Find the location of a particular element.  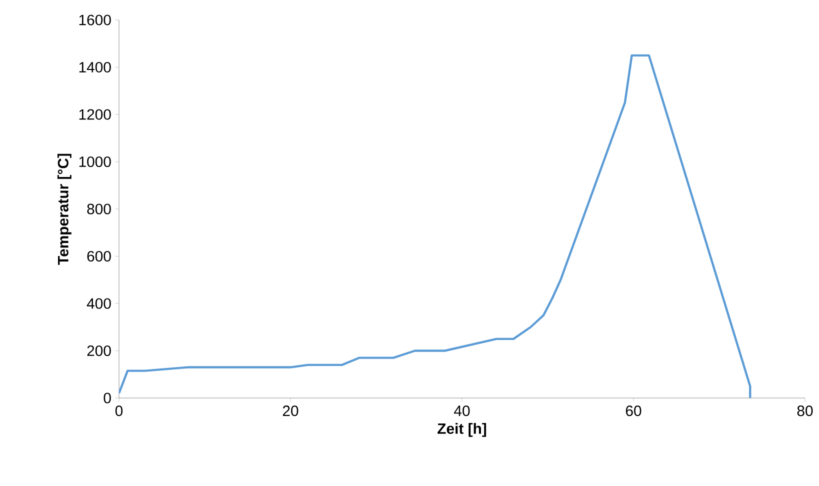

y-axis-title: Temperatur [°C] is located at coordinates (64, 209).